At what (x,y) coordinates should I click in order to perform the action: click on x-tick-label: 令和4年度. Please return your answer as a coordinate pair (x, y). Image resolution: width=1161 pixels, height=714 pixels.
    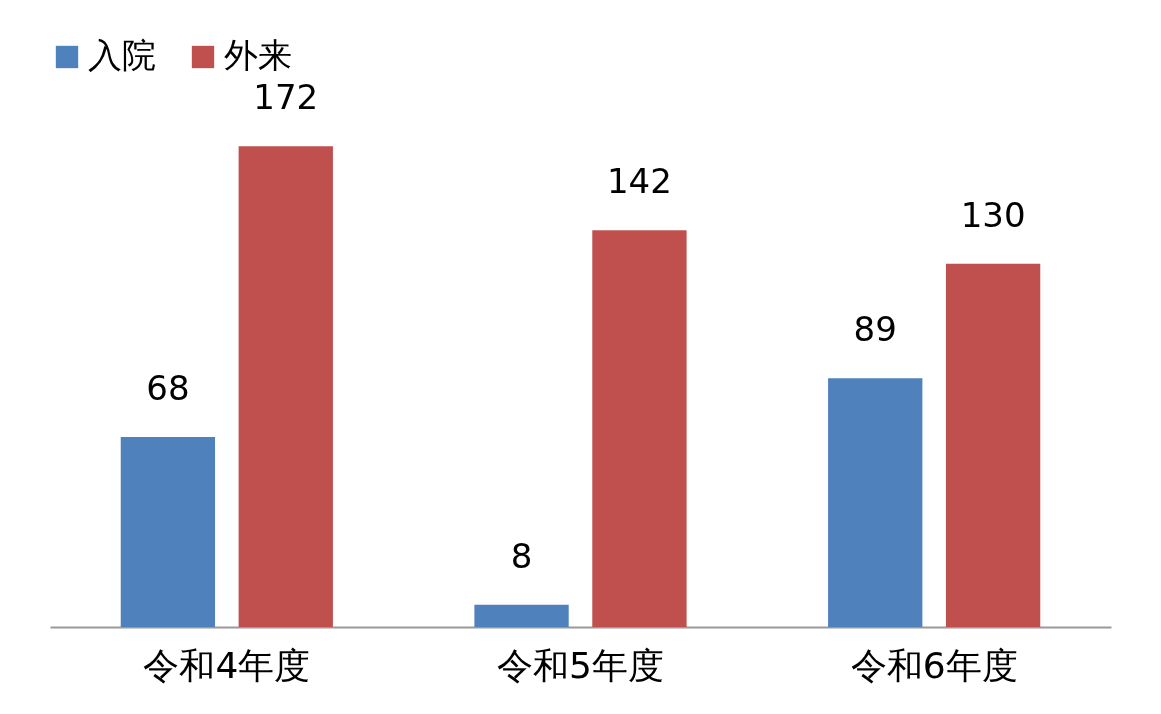
    Looking at the image, I should click on (227, 665).